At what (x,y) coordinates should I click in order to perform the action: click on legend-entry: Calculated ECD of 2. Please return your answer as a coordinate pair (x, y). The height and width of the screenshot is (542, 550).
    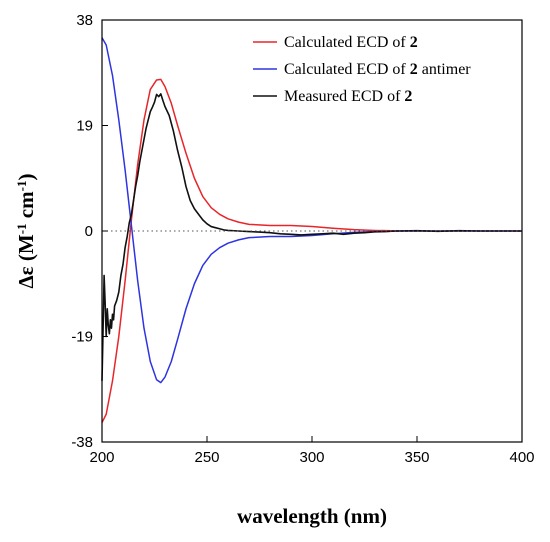
    Looking at the image, I should click on (351, 42).